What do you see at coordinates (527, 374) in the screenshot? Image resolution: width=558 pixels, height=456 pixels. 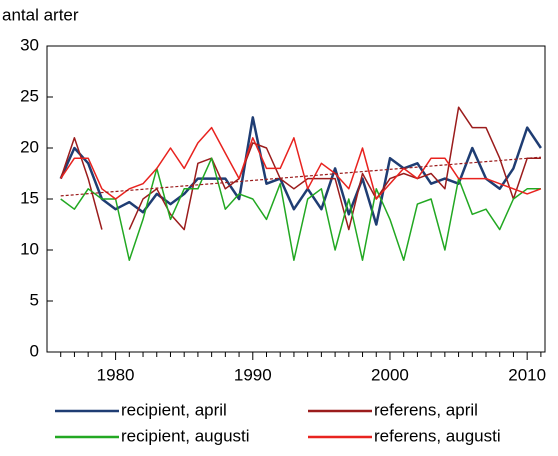 I see `x-tick-label: 2010` at bounding box center [527, 374].